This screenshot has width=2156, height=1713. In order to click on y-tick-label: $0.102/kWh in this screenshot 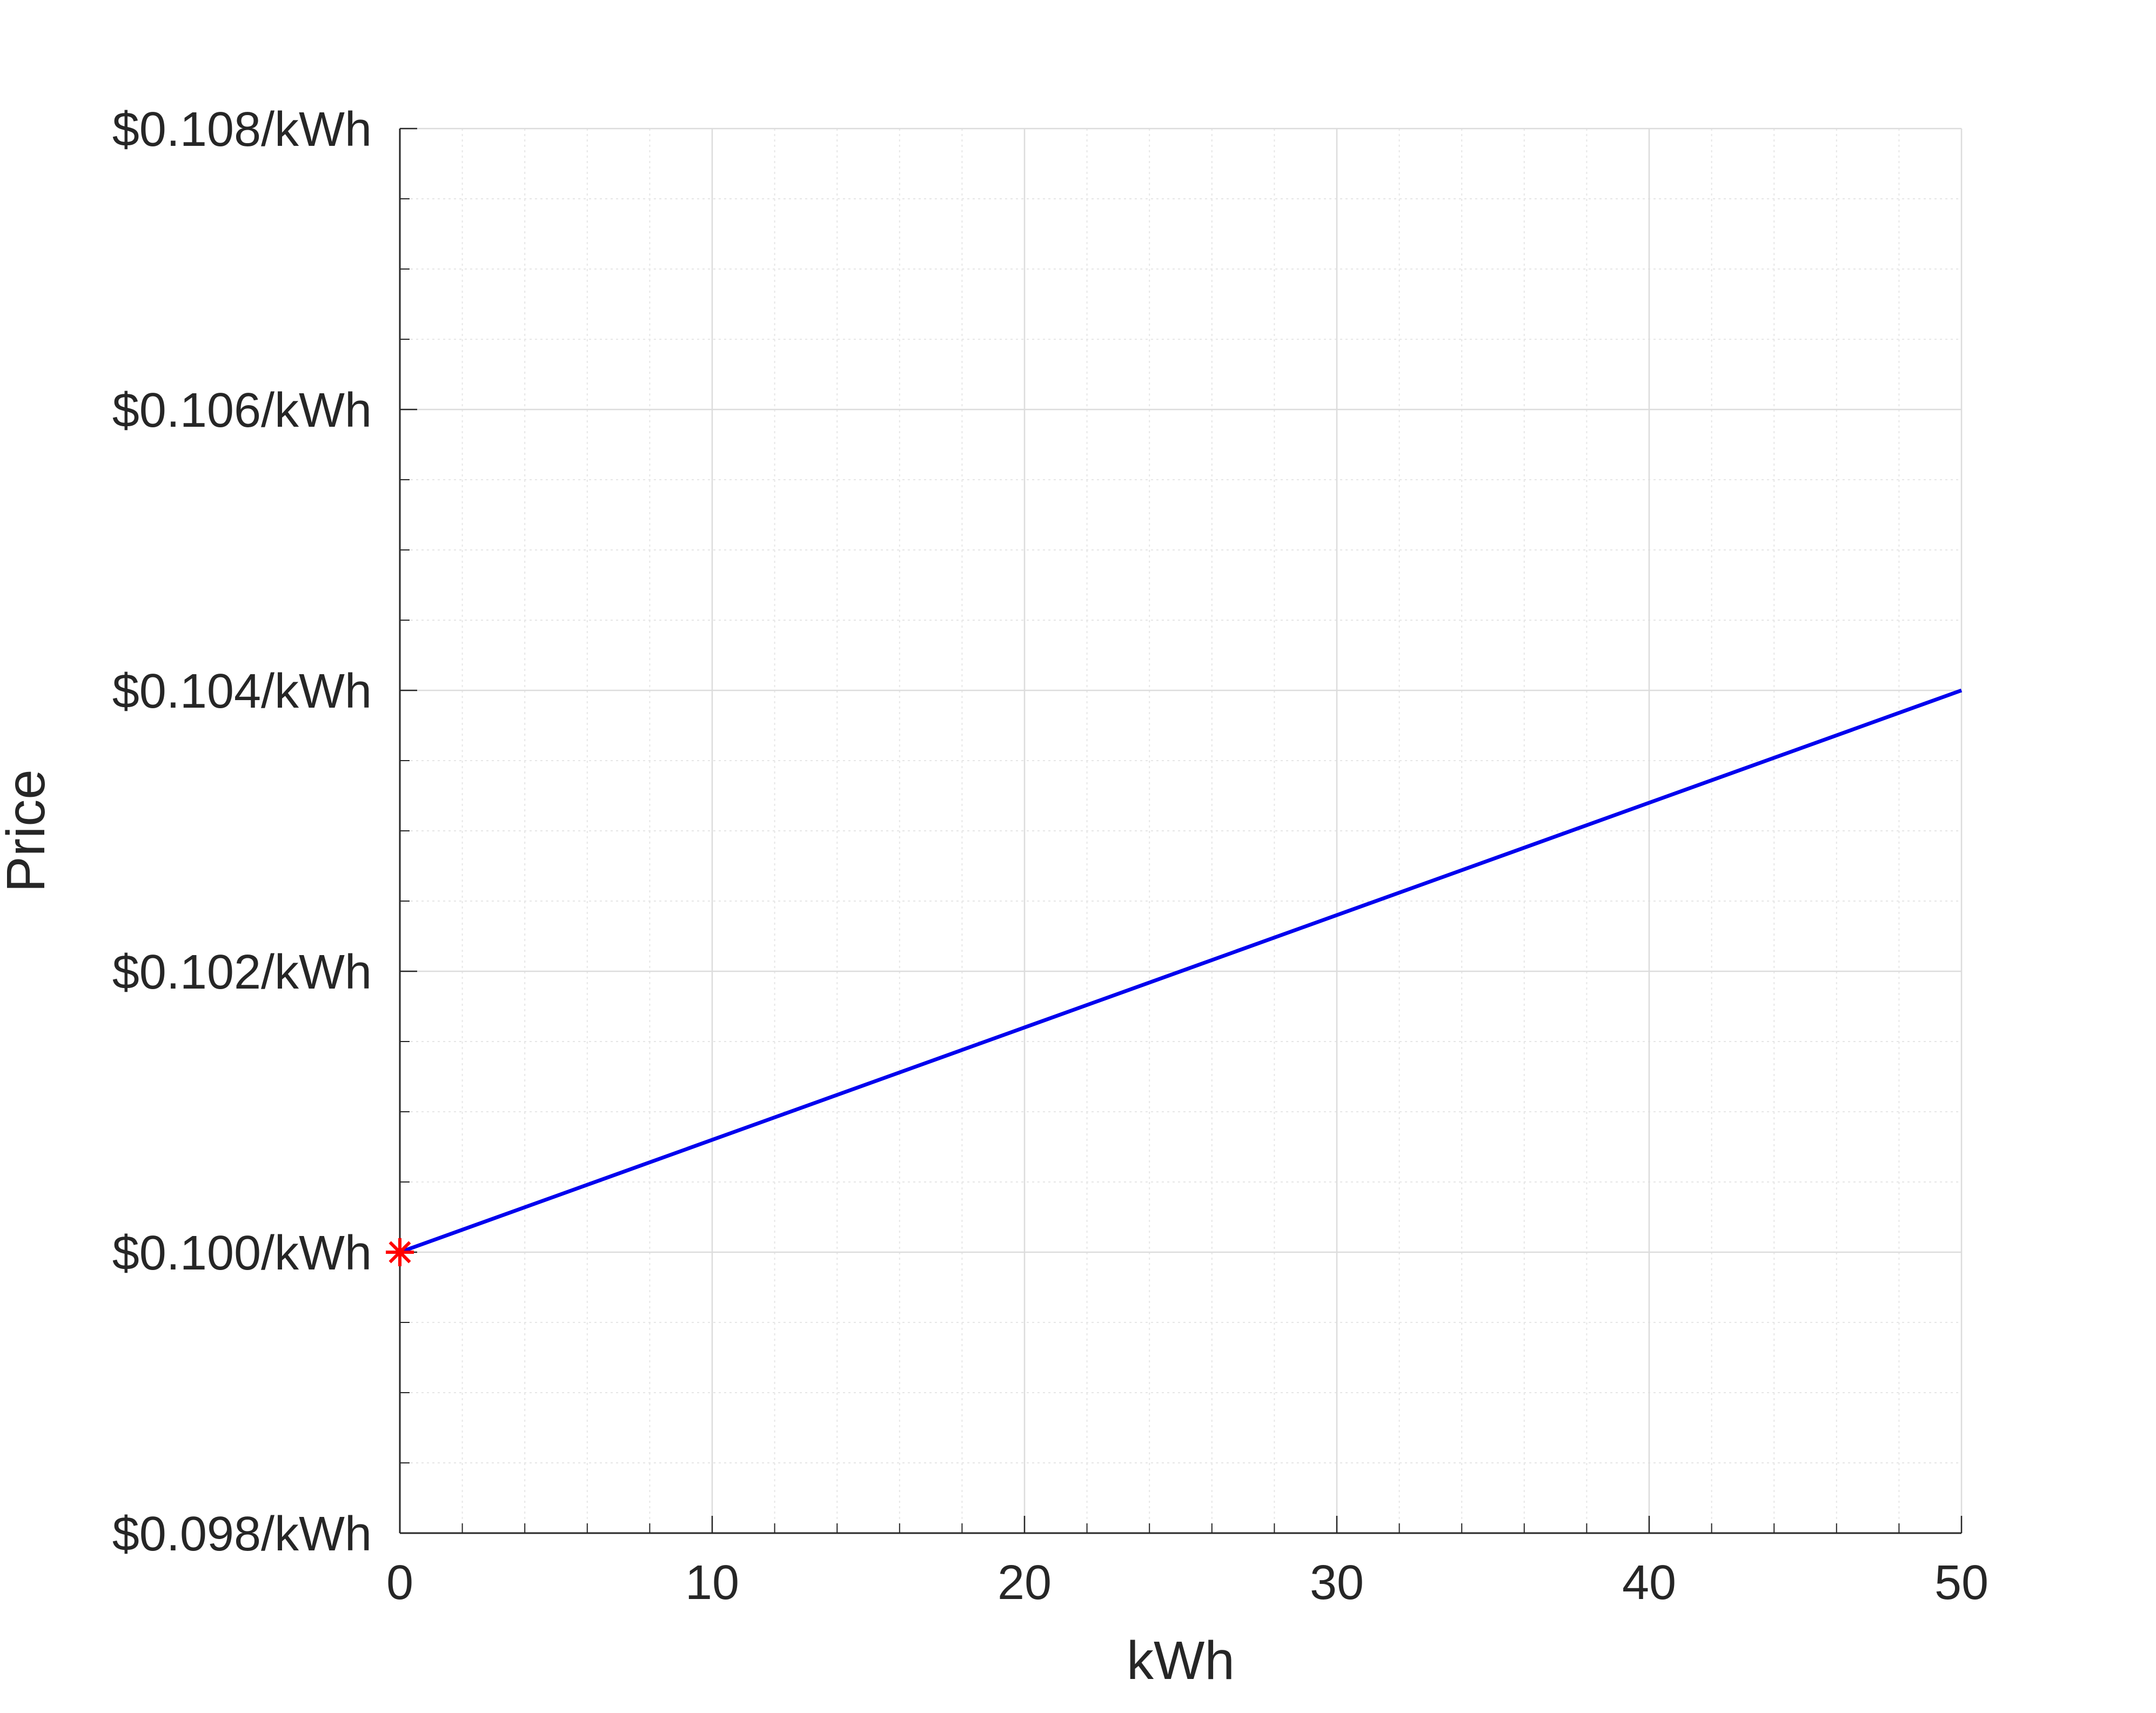, I will do `click(242, 972)`.